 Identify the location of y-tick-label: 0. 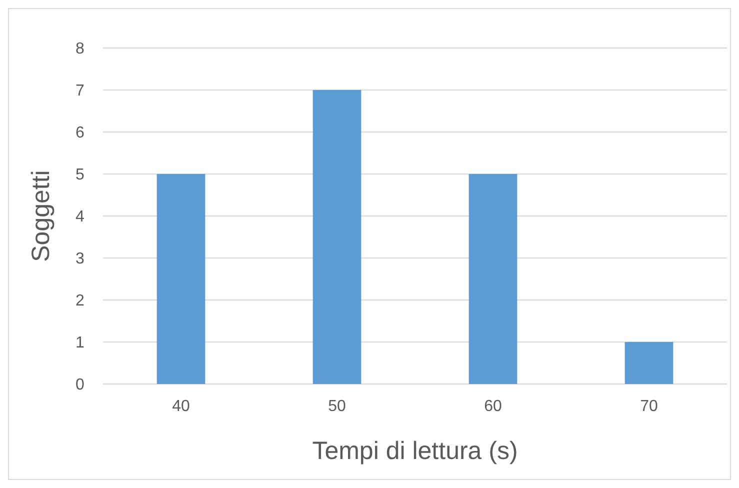
(80, 385).